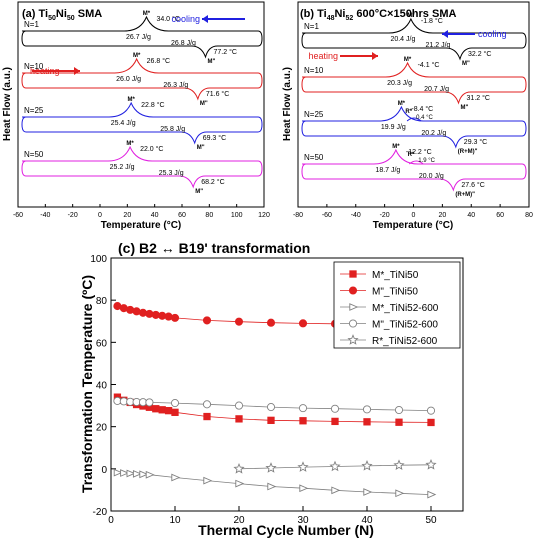 This screenshot has width=550, height=543. What do you see at coordinates (274, 484) in the screenshot?
I see `series-line` at bounding box center [274, 484].